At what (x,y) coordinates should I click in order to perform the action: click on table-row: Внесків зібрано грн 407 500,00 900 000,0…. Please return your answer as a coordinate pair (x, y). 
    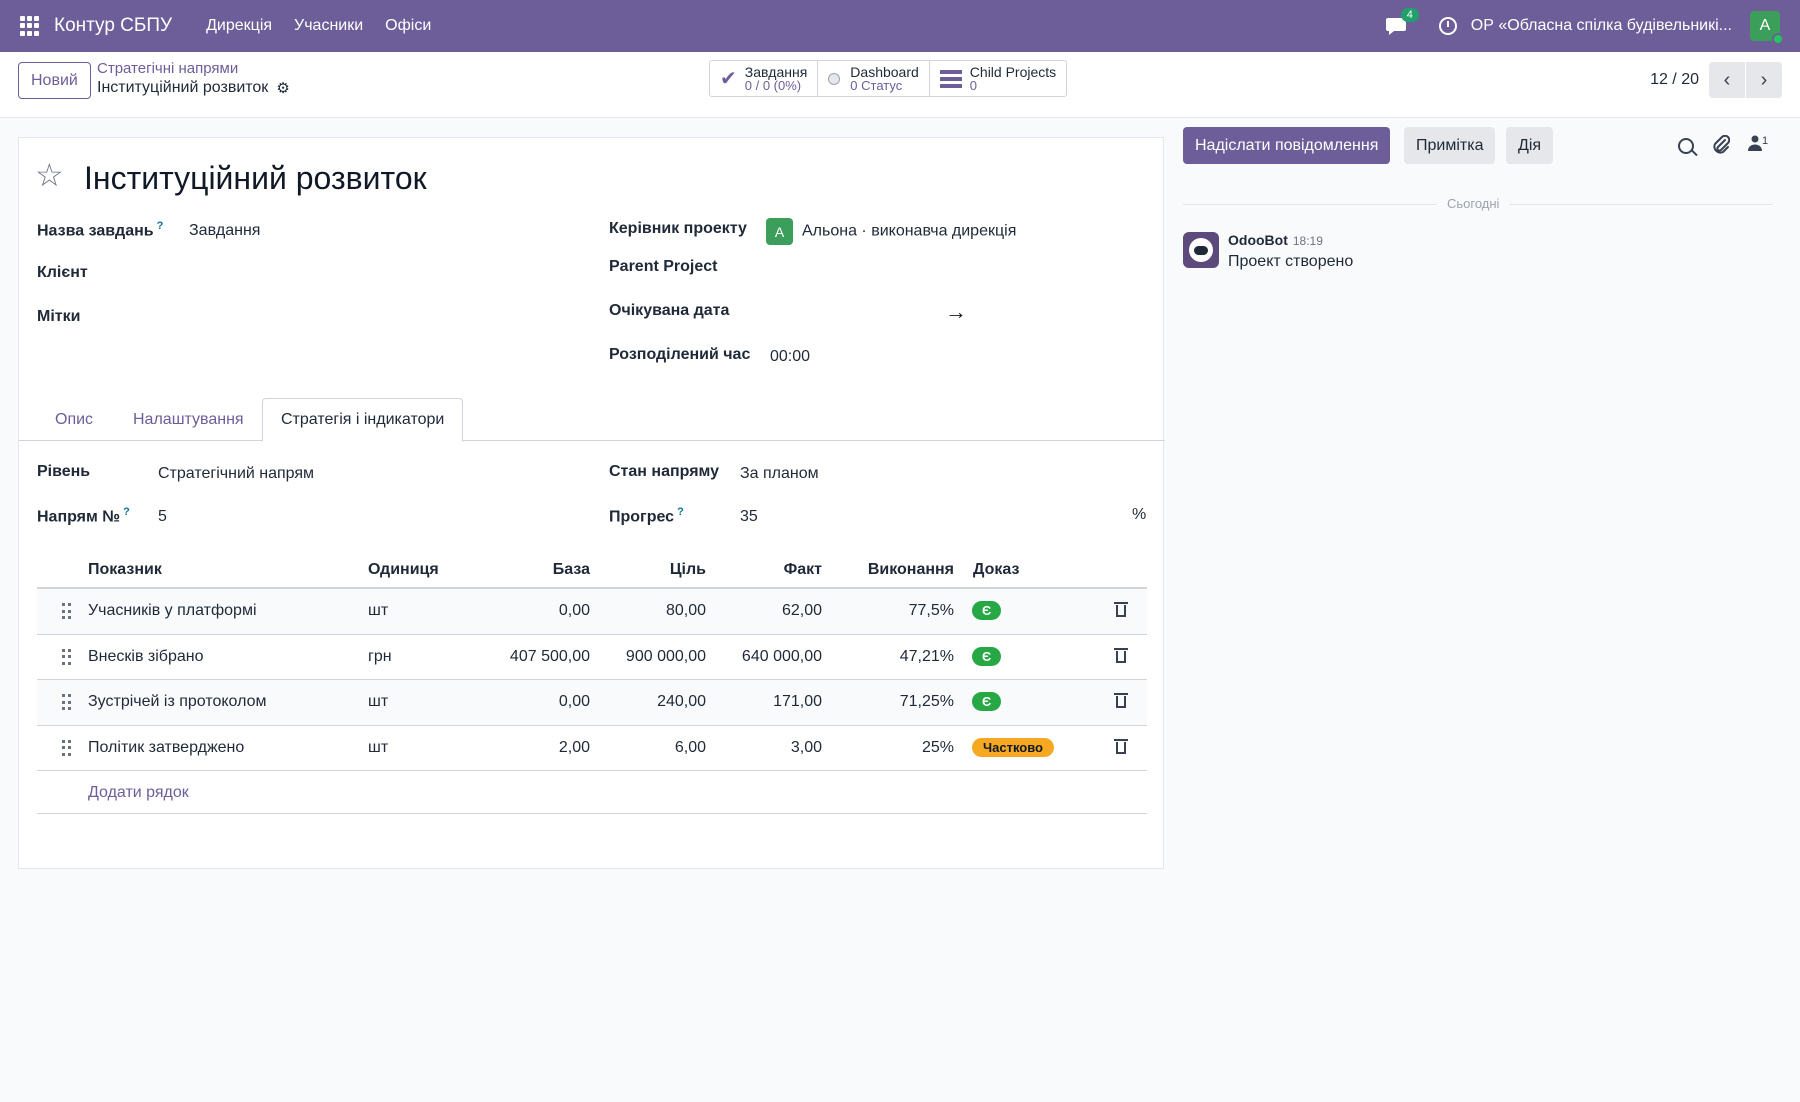
    Looking at the image, I should click on (592, 657).